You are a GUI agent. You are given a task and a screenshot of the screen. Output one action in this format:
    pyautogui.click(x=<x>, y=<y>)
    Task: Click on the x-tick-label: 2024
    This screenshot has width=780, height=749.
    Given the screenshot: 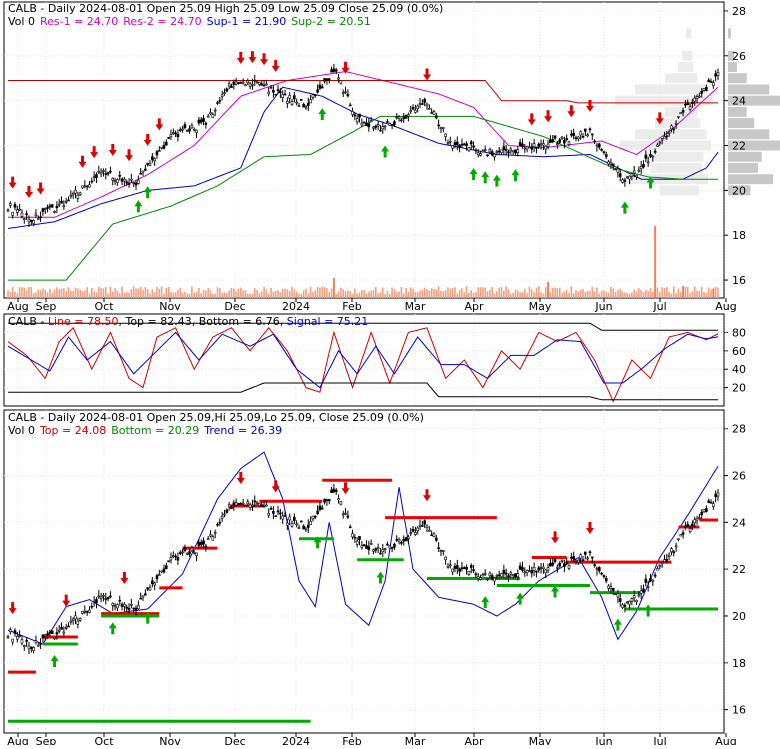 What is the action you would take?
    pyautogui.click(x=296, y=740)
    